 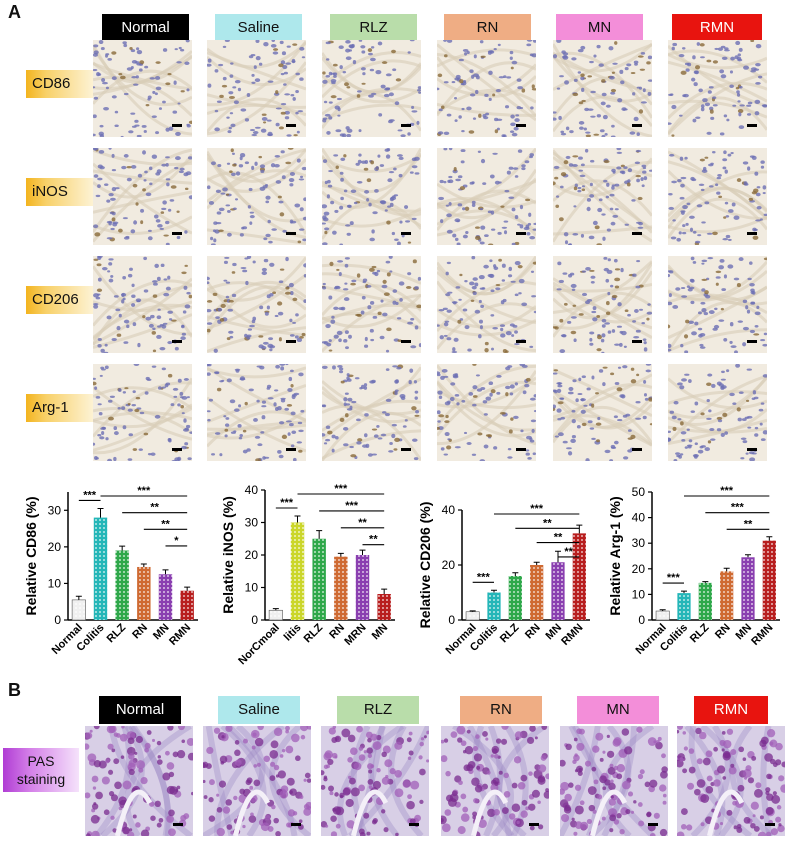 I want to click on pas-header-mn: MN, so click(x=618, y=710).